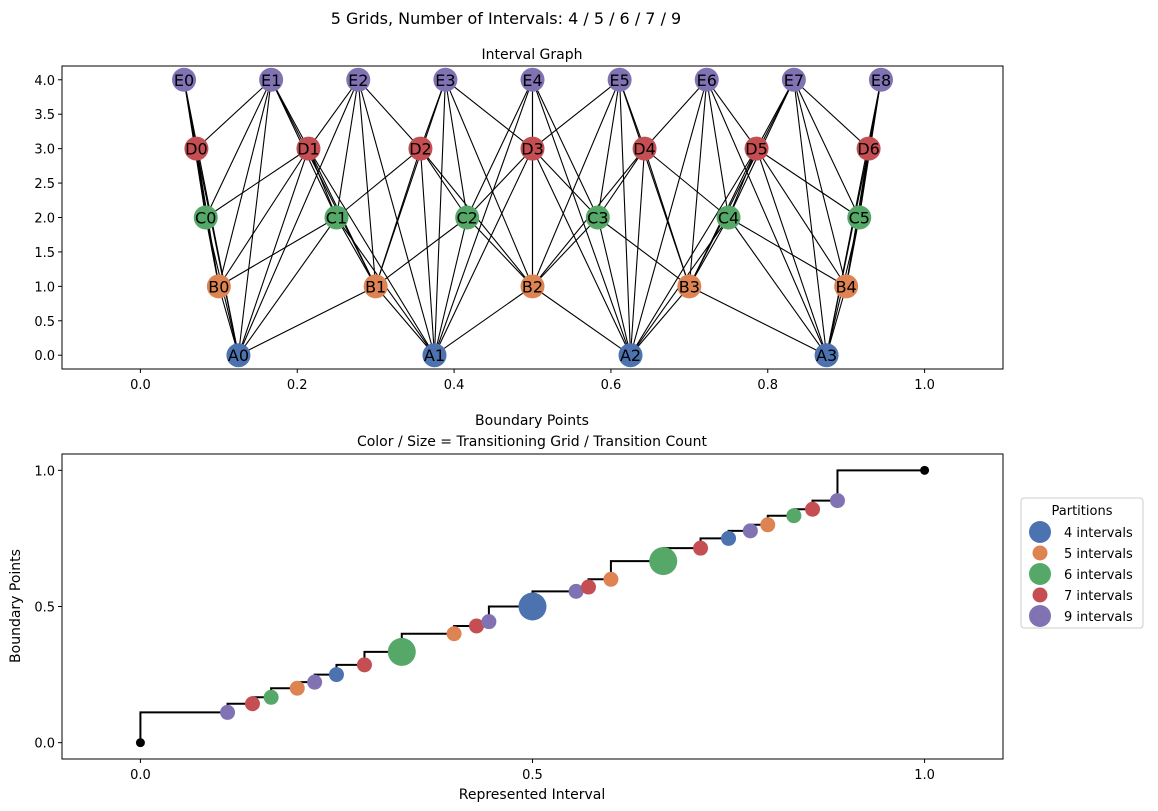 The image size is (1158, 811). I want to click on graph-node-A0: A0, so click(238, 355).